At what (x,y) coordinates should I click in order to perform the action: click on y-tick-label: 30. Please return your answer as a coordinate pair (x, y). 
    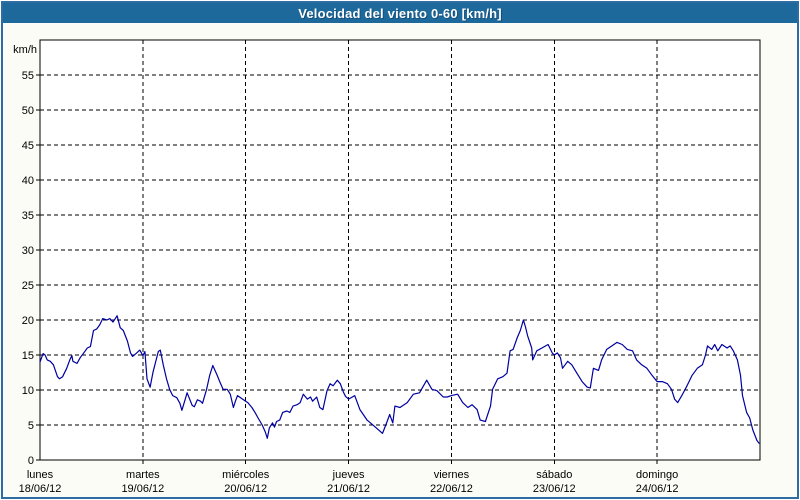
    Looking at the image, I should click on (28, 251).